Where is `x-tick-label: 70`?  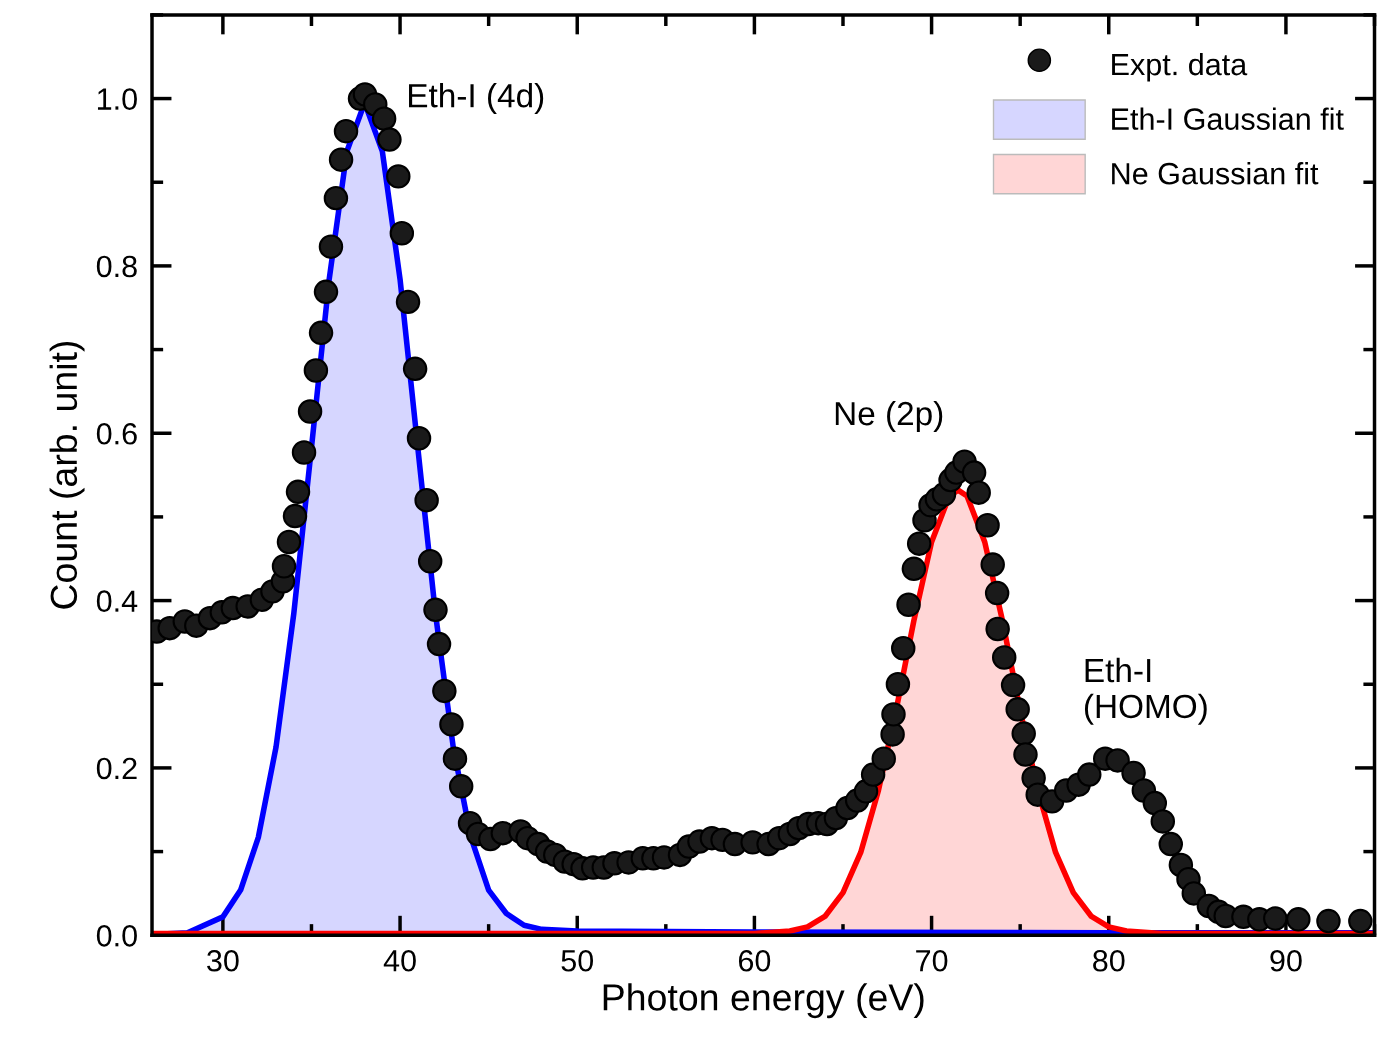 x-tick-label: 70 is located at coordinates (932, 960).